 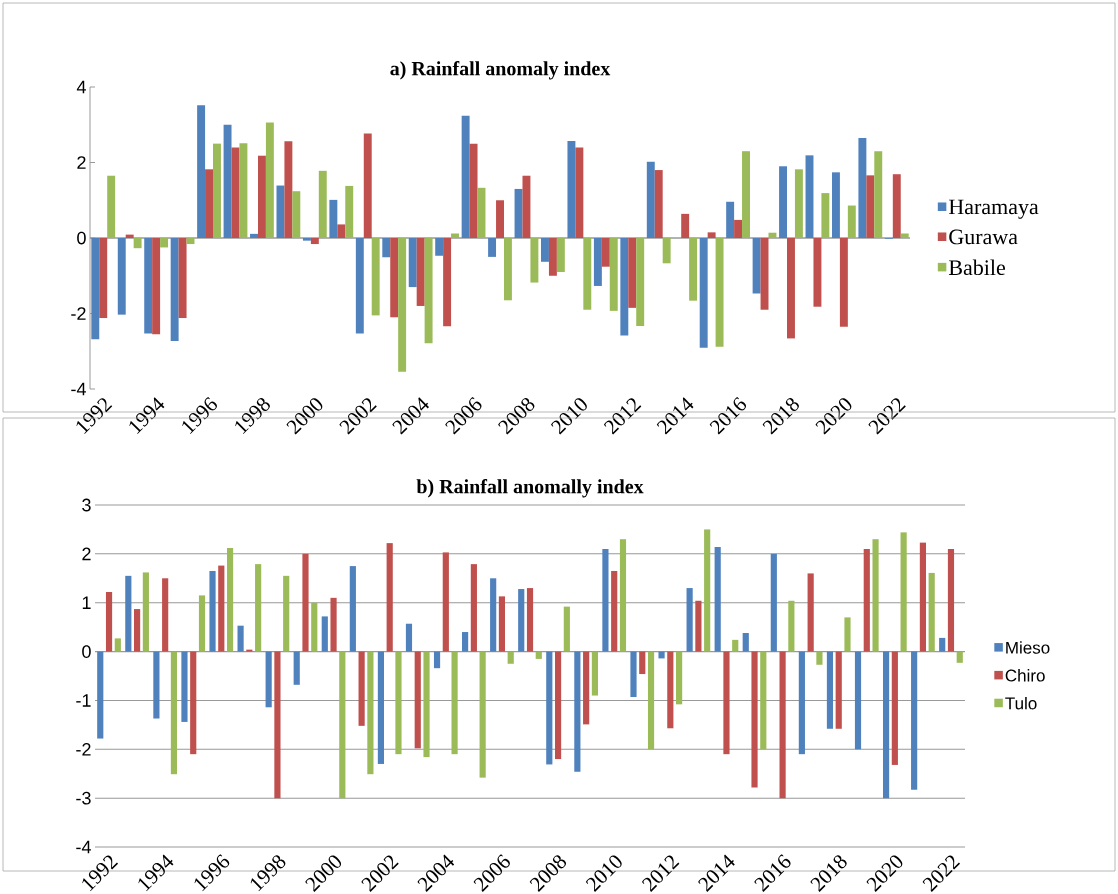 I want to click on legend-label: Babile, so click(x=977, y=267).